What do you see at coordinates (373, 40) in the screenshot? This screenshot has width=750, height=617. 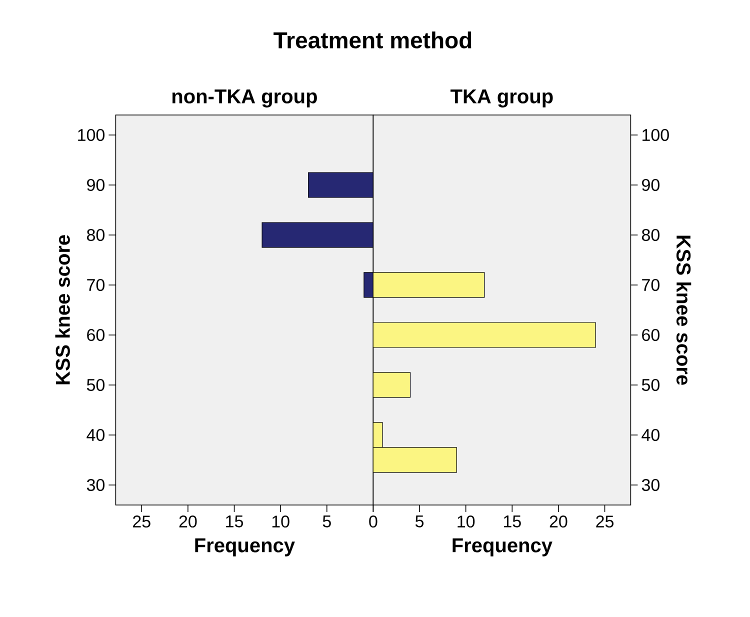 I see `chart-title: Treatment method` at bounding box center [373, 40].